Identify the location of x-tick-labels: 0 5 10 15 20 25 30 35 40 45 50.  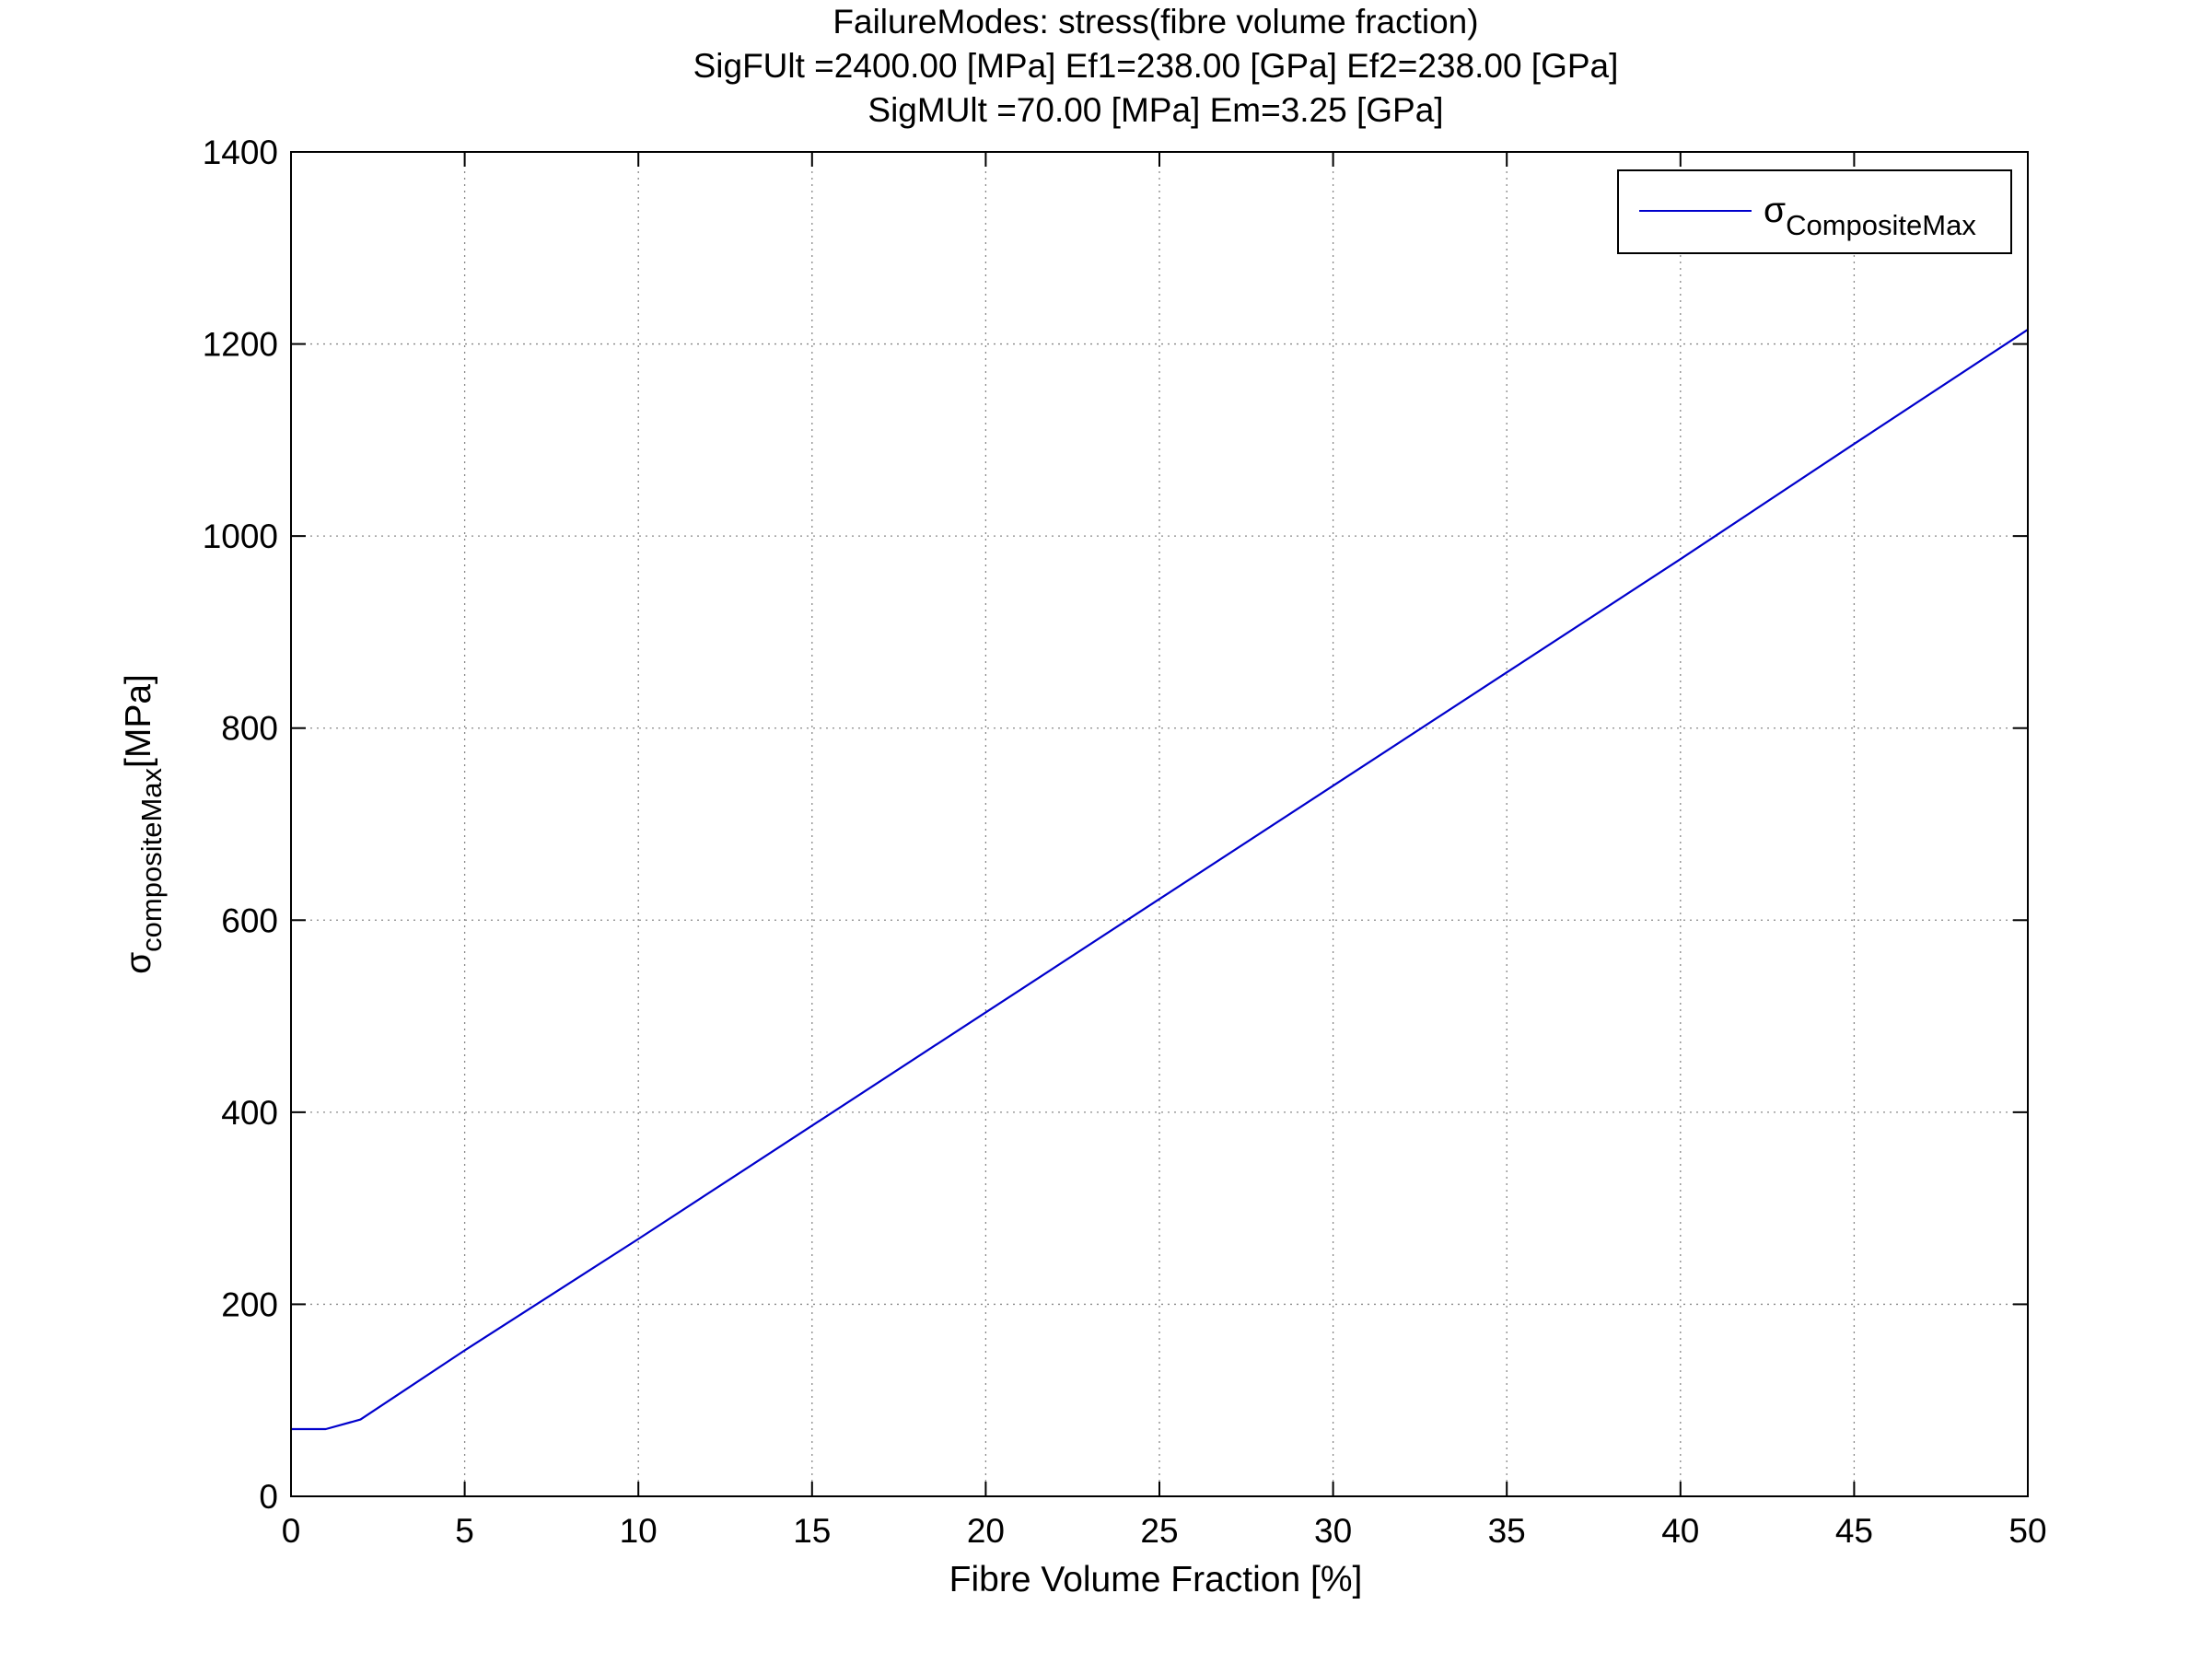
(1165, 1531).